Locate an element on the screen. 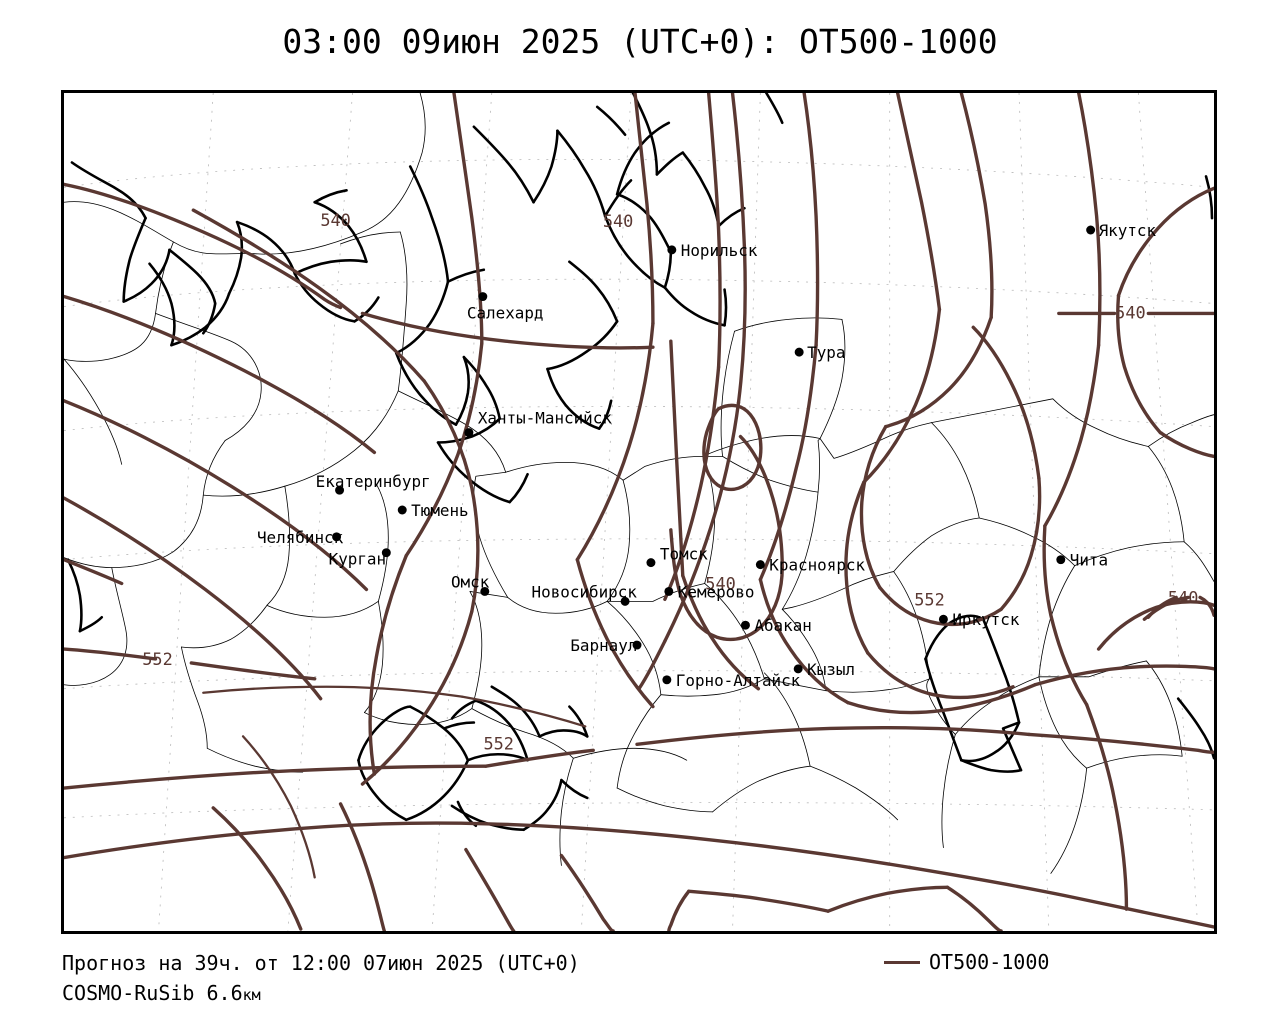 The height and width of the screenshot is (1024, 1280). city-marker-norilsk: Норильск is located at coordinates (712, 250).